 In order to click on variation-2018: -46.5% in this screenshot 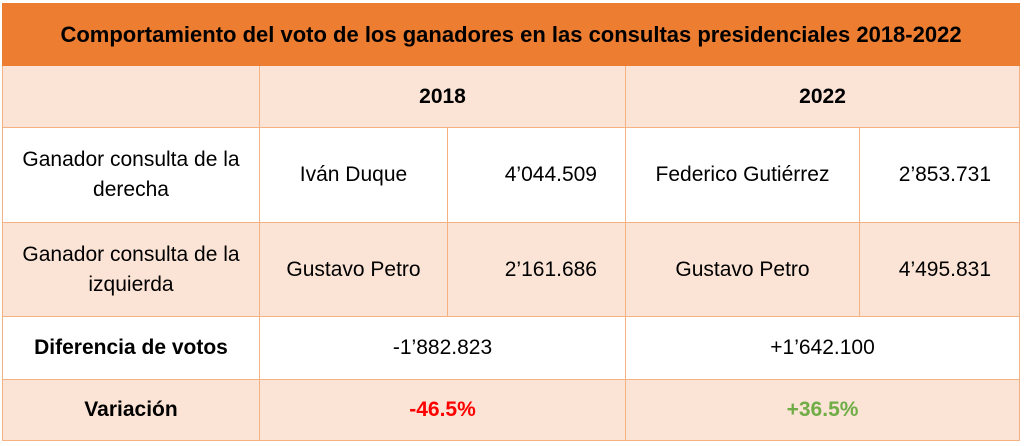, I will do `click(442, 410)`.